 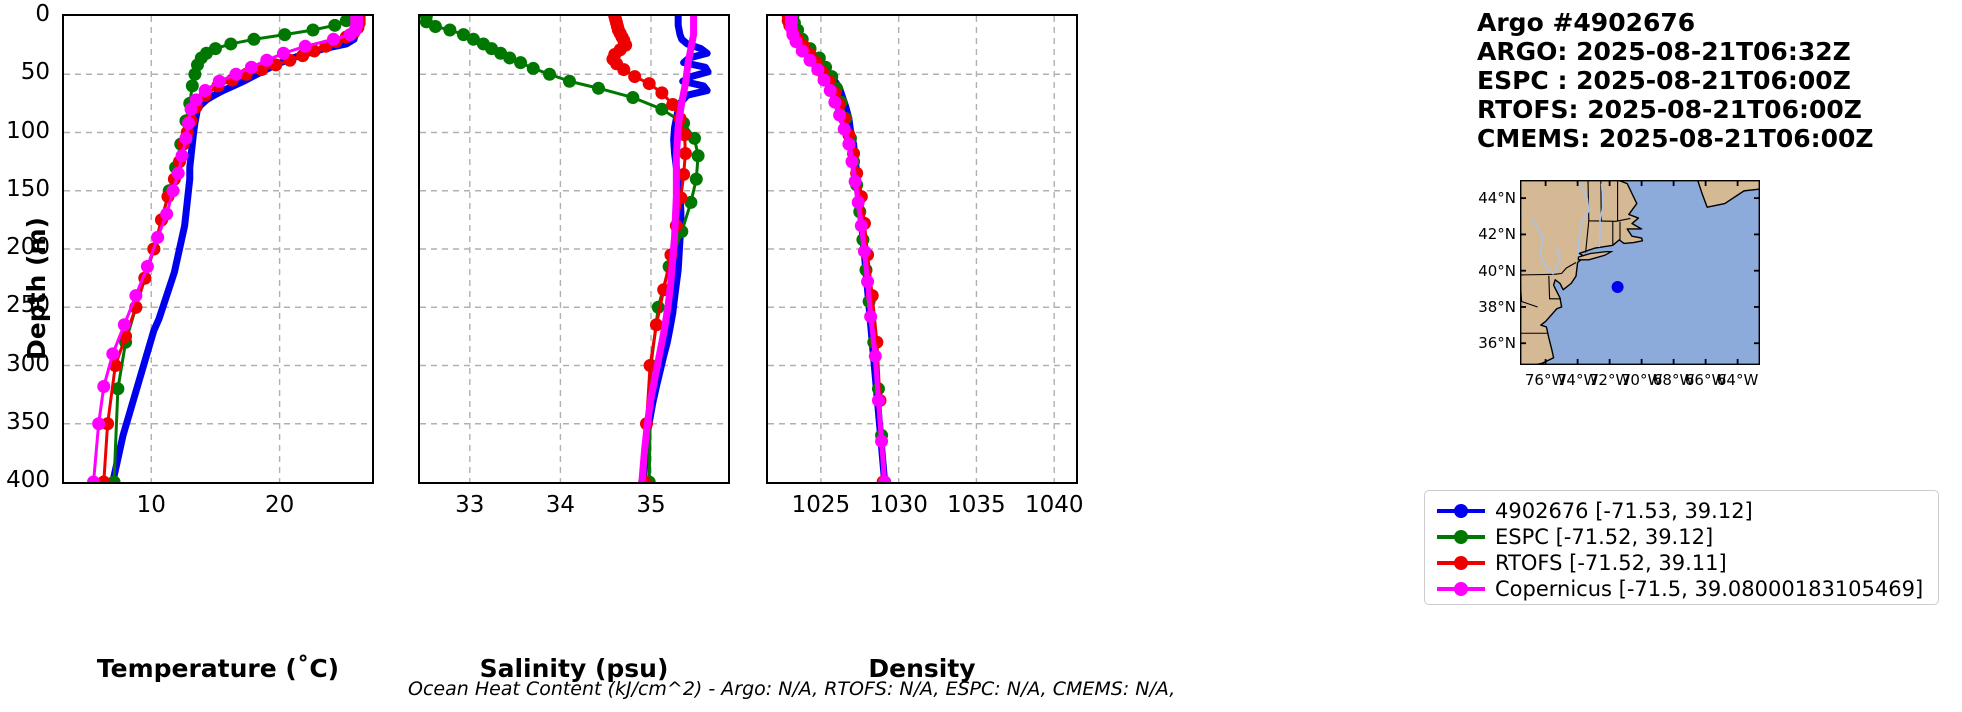 What do you see at coordinates (1709, 589) in the screenshot?
I see `legend-label-copernicus: Copernicus [-71.5, 39.08000183105469]` at bounding box center [1709, 589].